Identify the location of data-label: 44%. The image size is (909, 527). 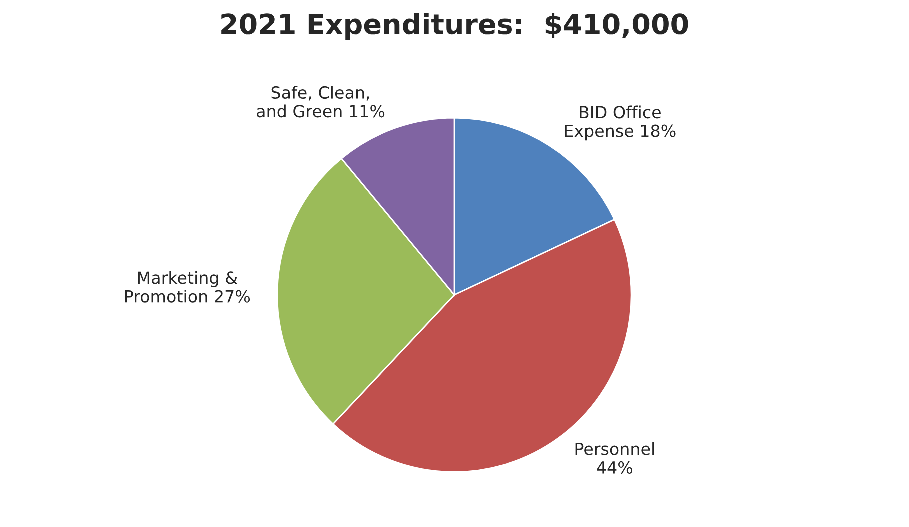
(615, 467).